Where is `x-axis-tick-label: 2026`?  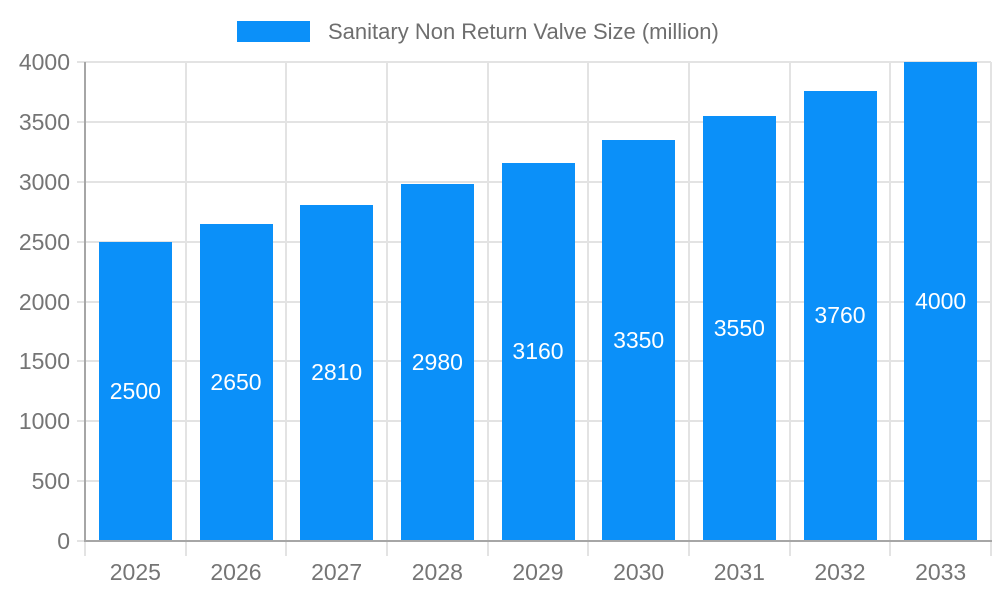 x-axis-tick-label: 2026 is located at coordinates (236, 572).